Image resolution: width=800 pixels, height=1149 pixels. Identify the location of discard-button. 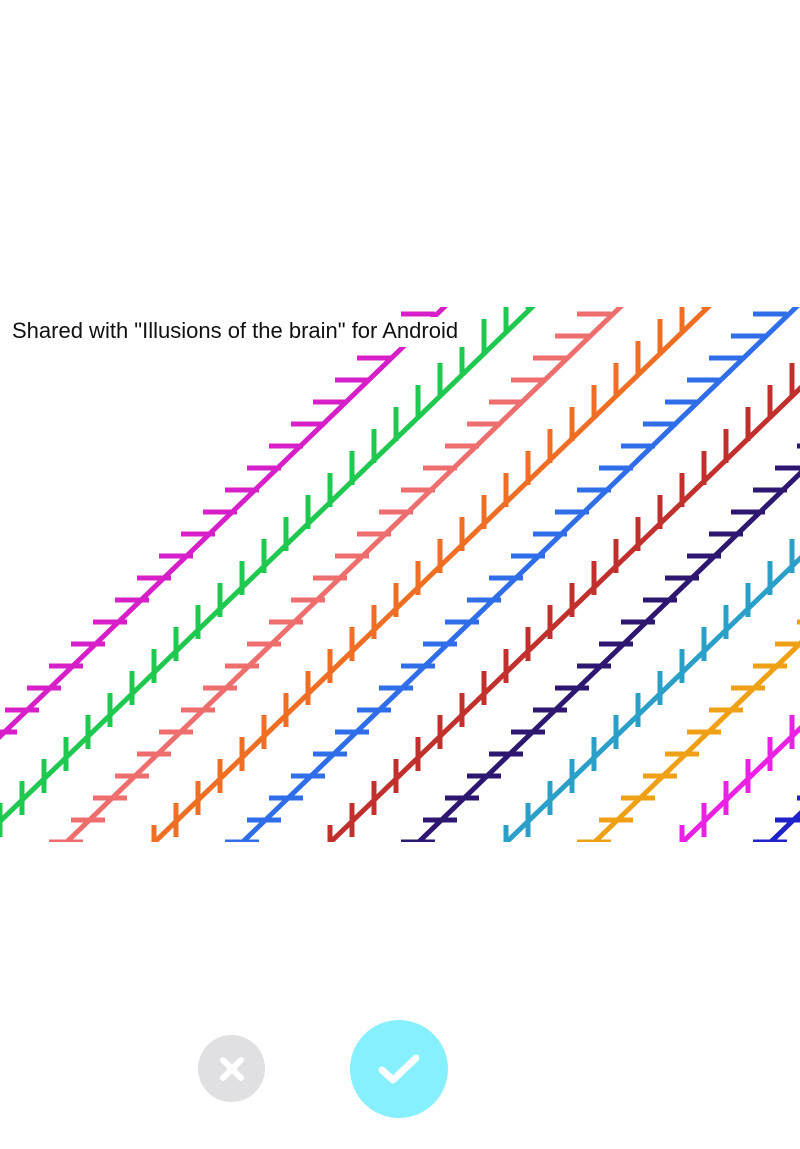
(231, 1068).